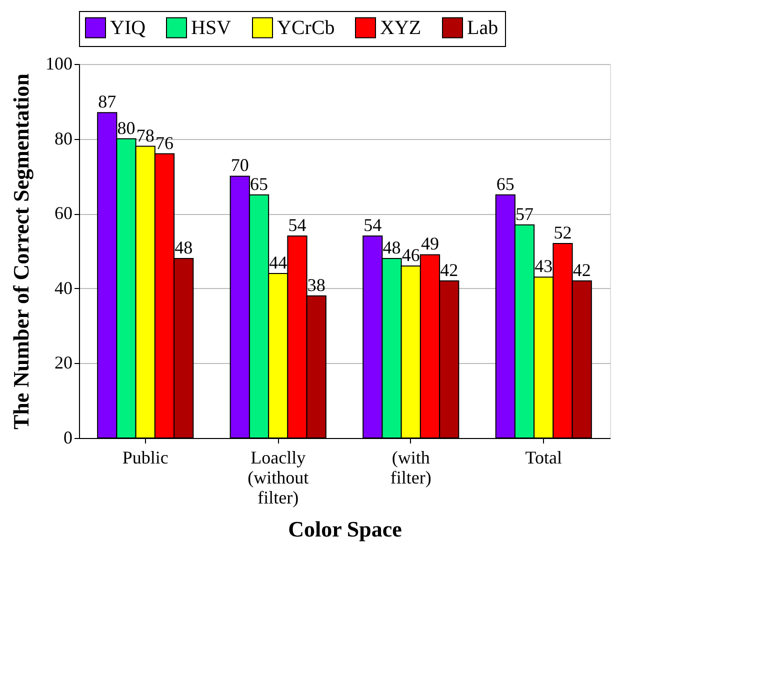 The height and width of the screenshot is (688, 779). Describe the element at coordinates (563, 232) in the screenshot. I see `data-label: 52` at that location.